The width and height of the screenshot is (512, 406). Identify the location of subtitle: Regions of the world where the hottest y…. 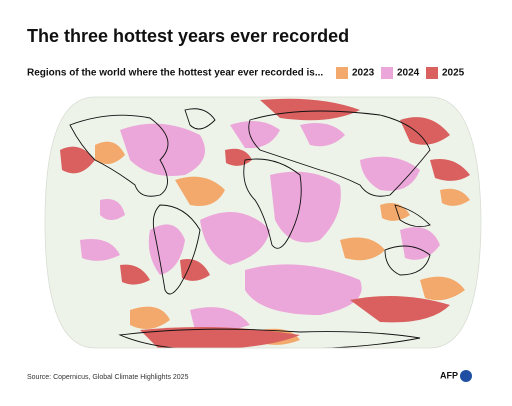
(175, 73).